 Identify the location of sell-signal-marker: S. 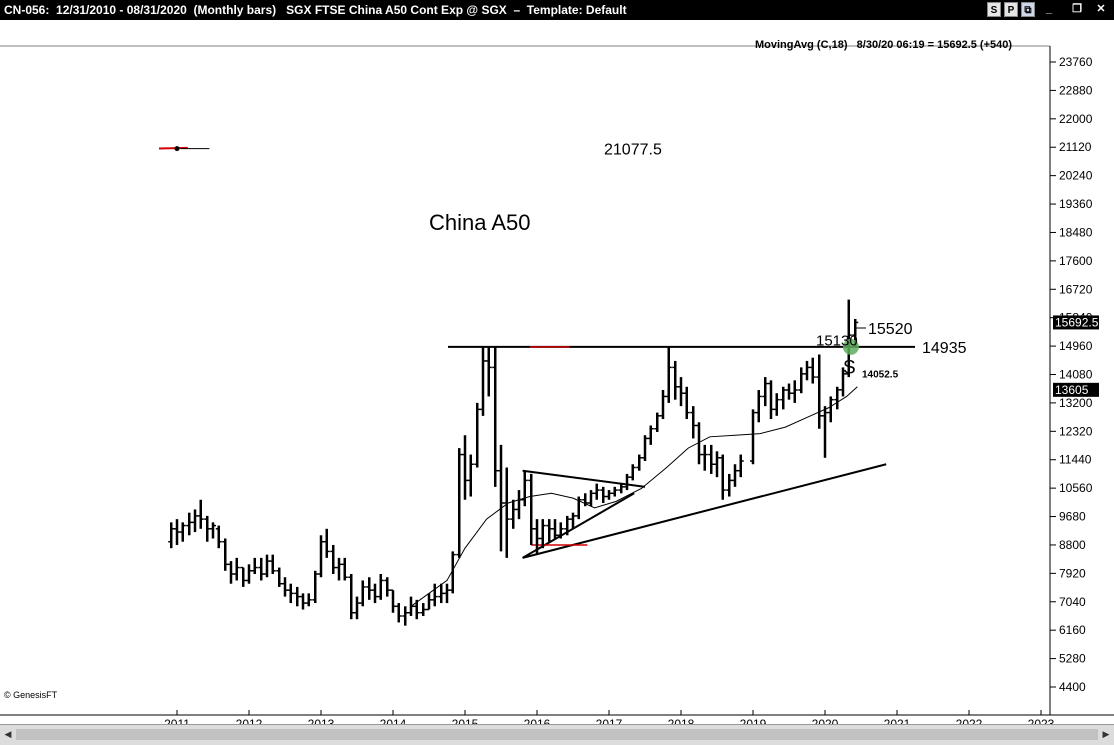
(849, 367).